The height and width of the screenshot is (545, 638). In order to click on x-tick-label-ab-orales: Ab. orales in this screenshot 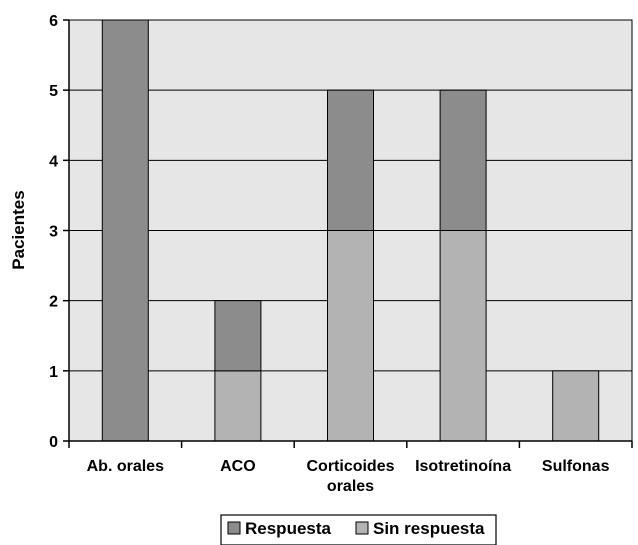, I will do `click(125, 466)`.